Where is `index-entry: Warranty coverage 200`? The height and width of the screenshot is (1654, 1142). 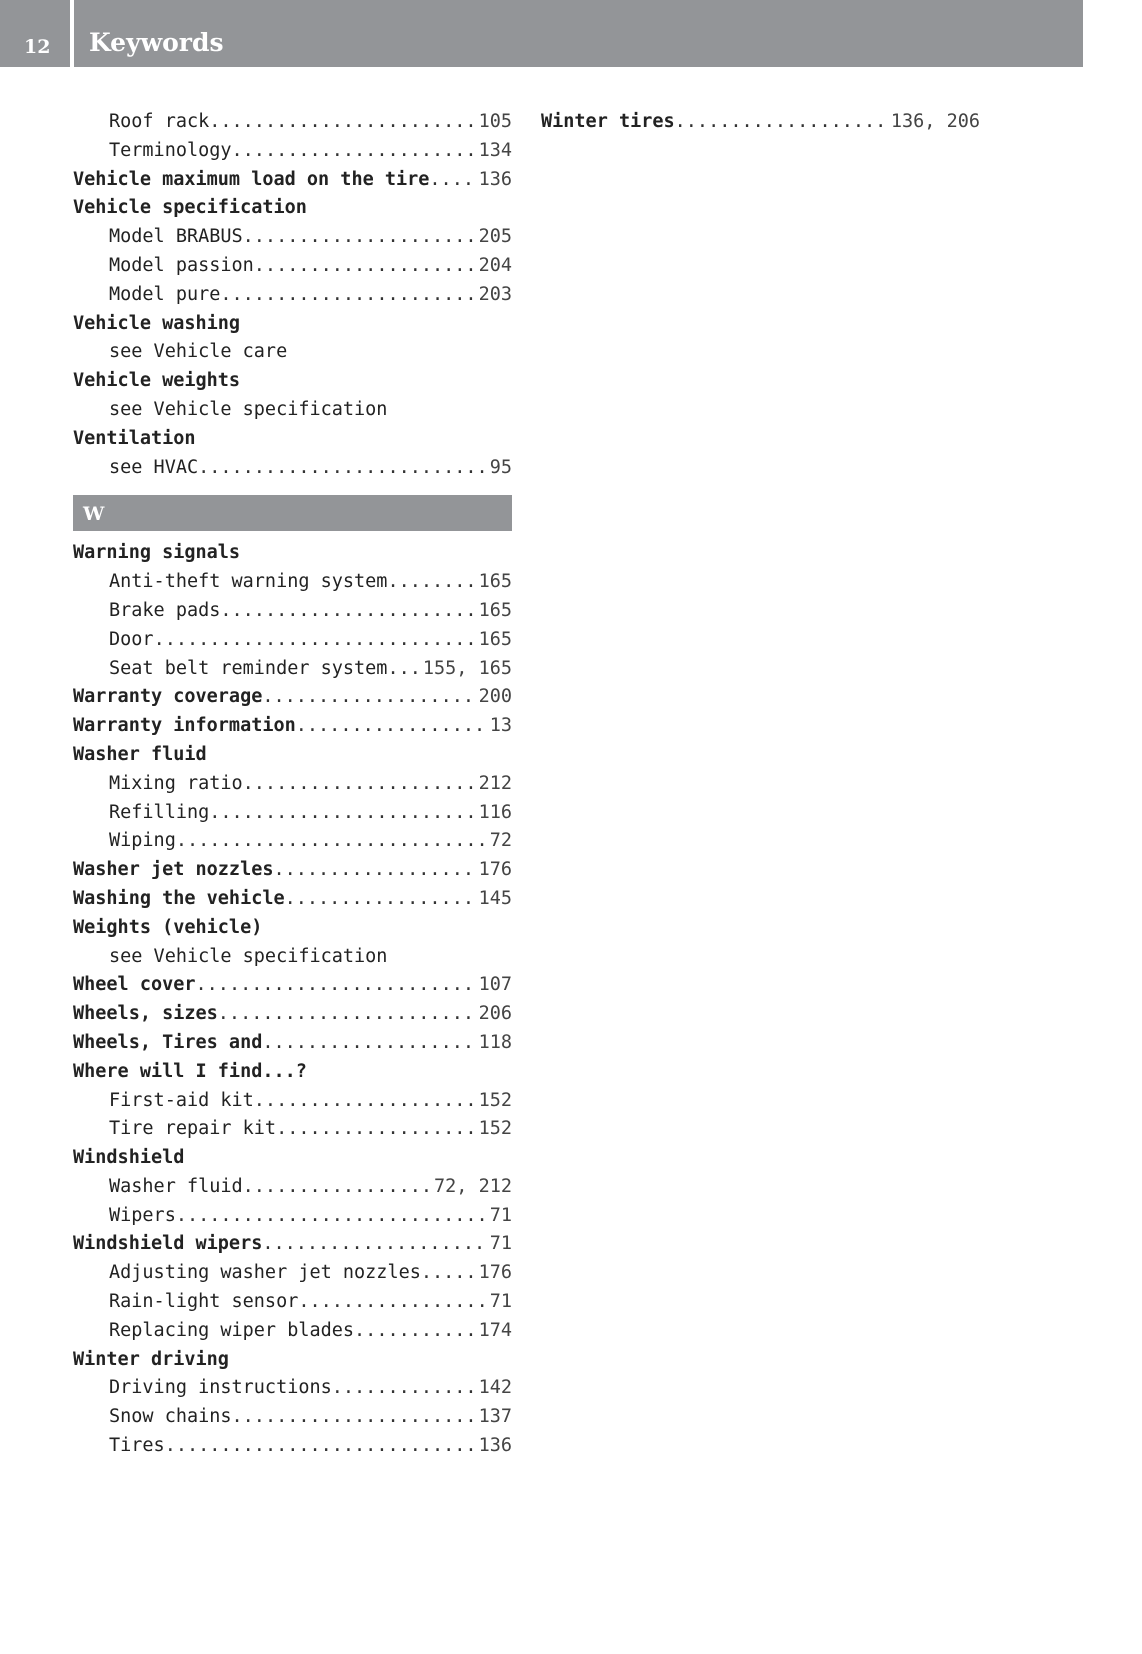
index-entry: Warranty coverage 200 is located at coordinates (292, 700).